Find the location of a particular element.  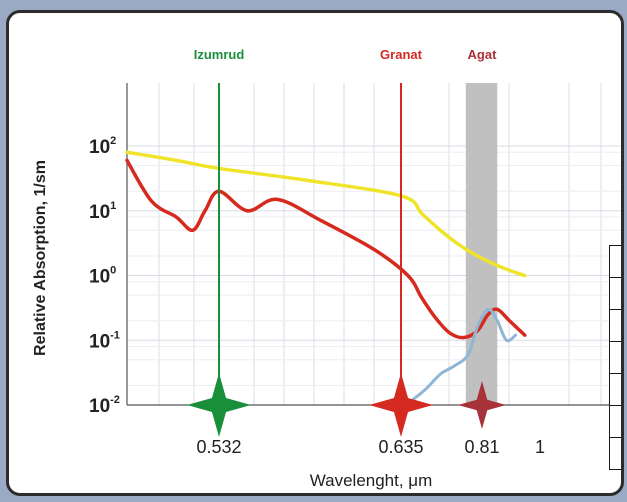

x-tick-label: 1 is located at coordinates (540, 447).